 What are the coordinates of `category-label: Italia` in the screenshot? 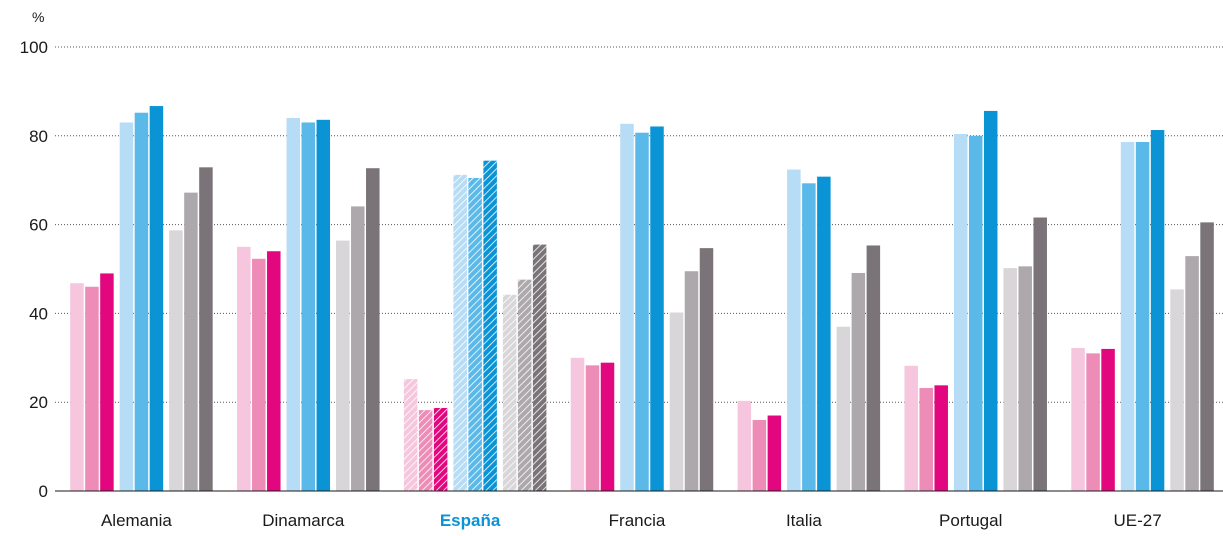 It's located at (804, 520).